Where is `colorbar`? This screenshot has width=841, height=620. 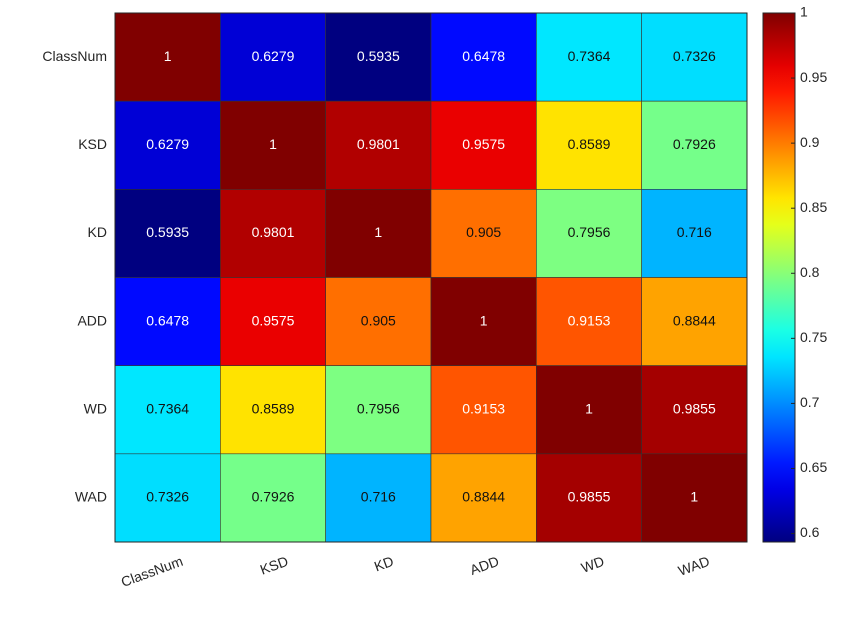 colorbar is located at coordinates (779, 277).